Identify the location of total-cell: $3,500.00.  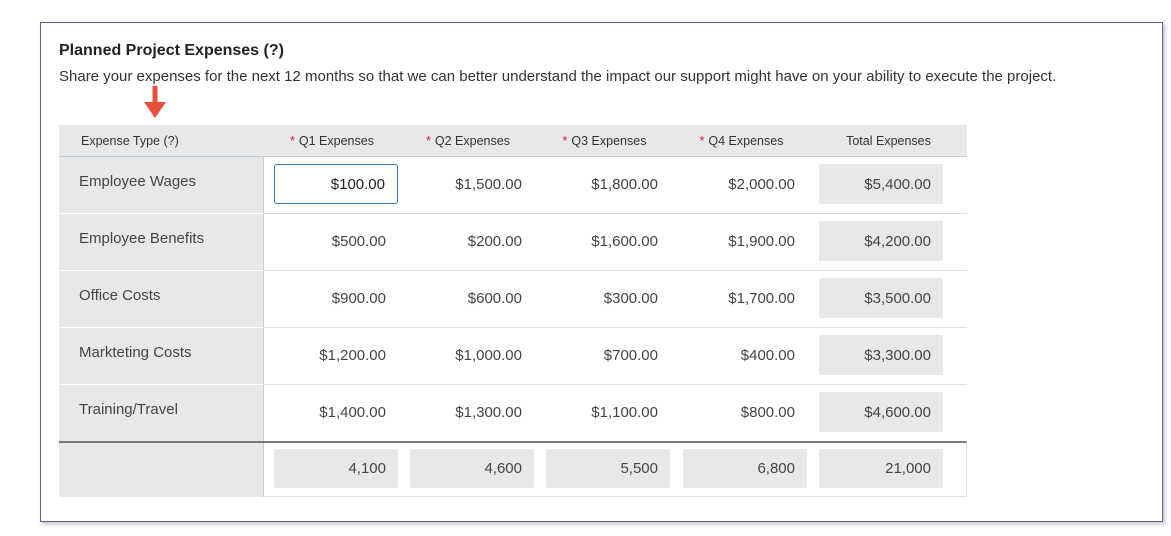
(881, 298).